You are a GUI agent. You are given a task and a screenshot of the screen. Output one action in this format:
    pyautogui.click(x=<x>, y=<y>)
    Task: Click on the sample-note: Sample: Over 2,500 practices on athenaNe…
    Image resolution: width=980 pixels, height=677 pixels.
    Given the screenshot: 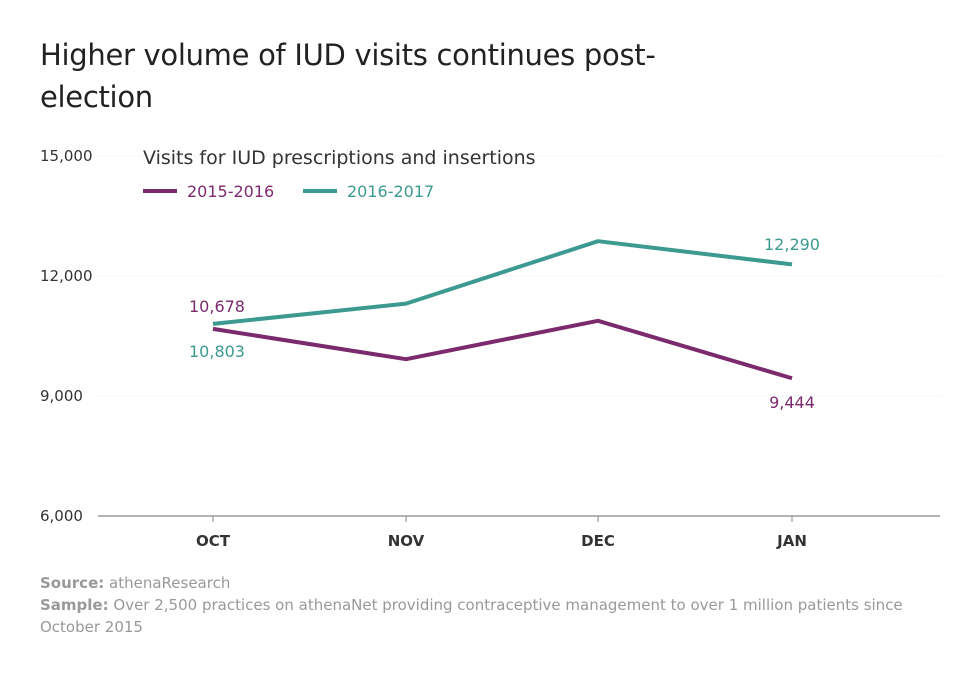 What is the action you would take?
    pyautogui.click(x=480, y=616)
    